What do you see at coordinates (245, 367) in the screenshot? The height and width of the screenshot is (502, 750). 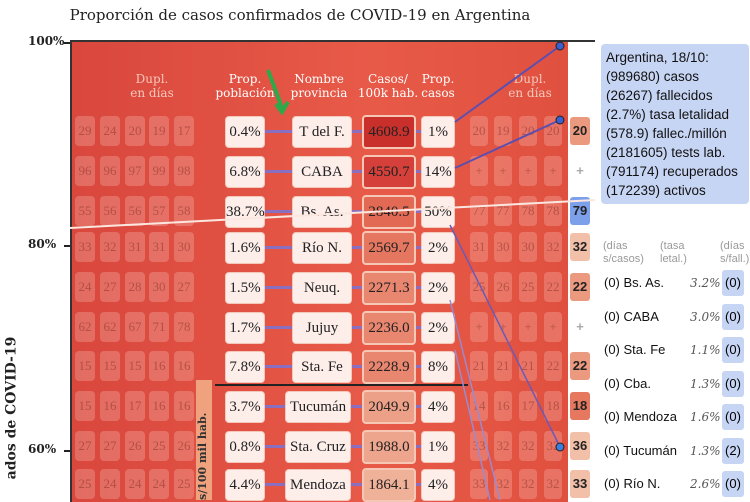 I see `prop-poblacion-cell: 7.8%` at bounding box center [245, 367].